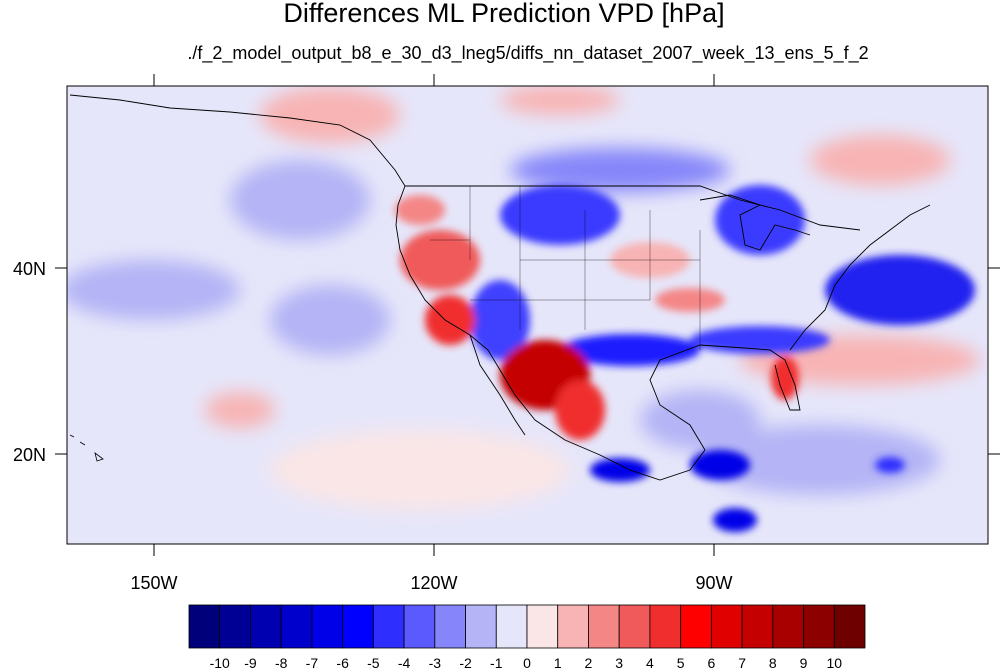 This screenshot has height=672, width=1005. I want to click on border-west, so click(565, 268).